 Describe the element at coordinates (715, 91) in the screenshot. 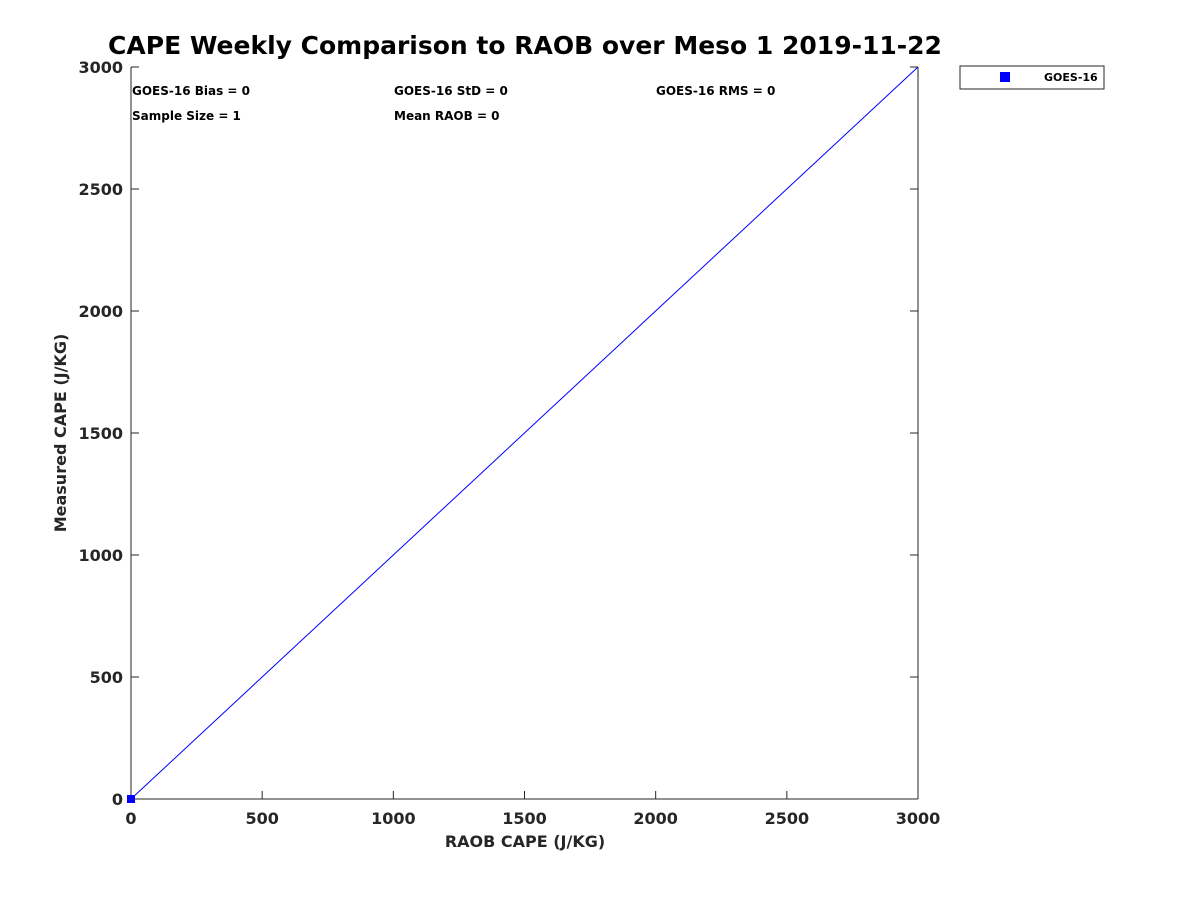

I see `rms-annotation: GOES-16 RMS = 0` at that location.